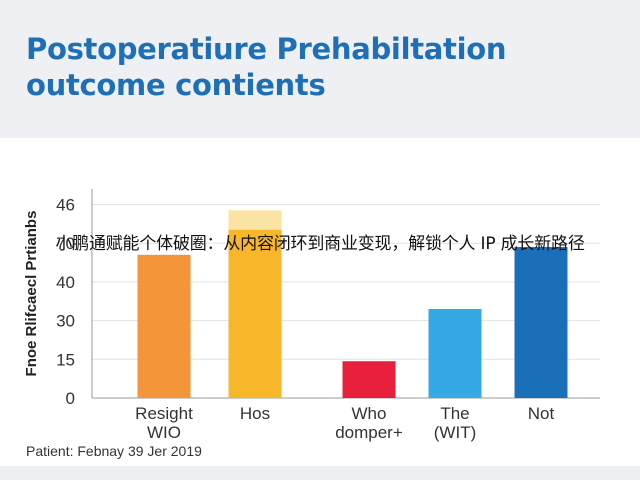  Describe the element at coordinates (369, 413) in the screenshot. I see `x-tick-label: Who` at that location.